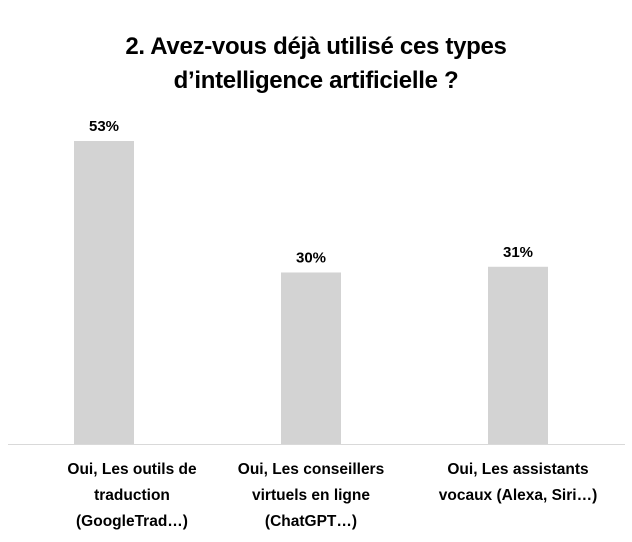  I want to click on category-label-2-line-2: virtuels en ligne, so click(310, 495).